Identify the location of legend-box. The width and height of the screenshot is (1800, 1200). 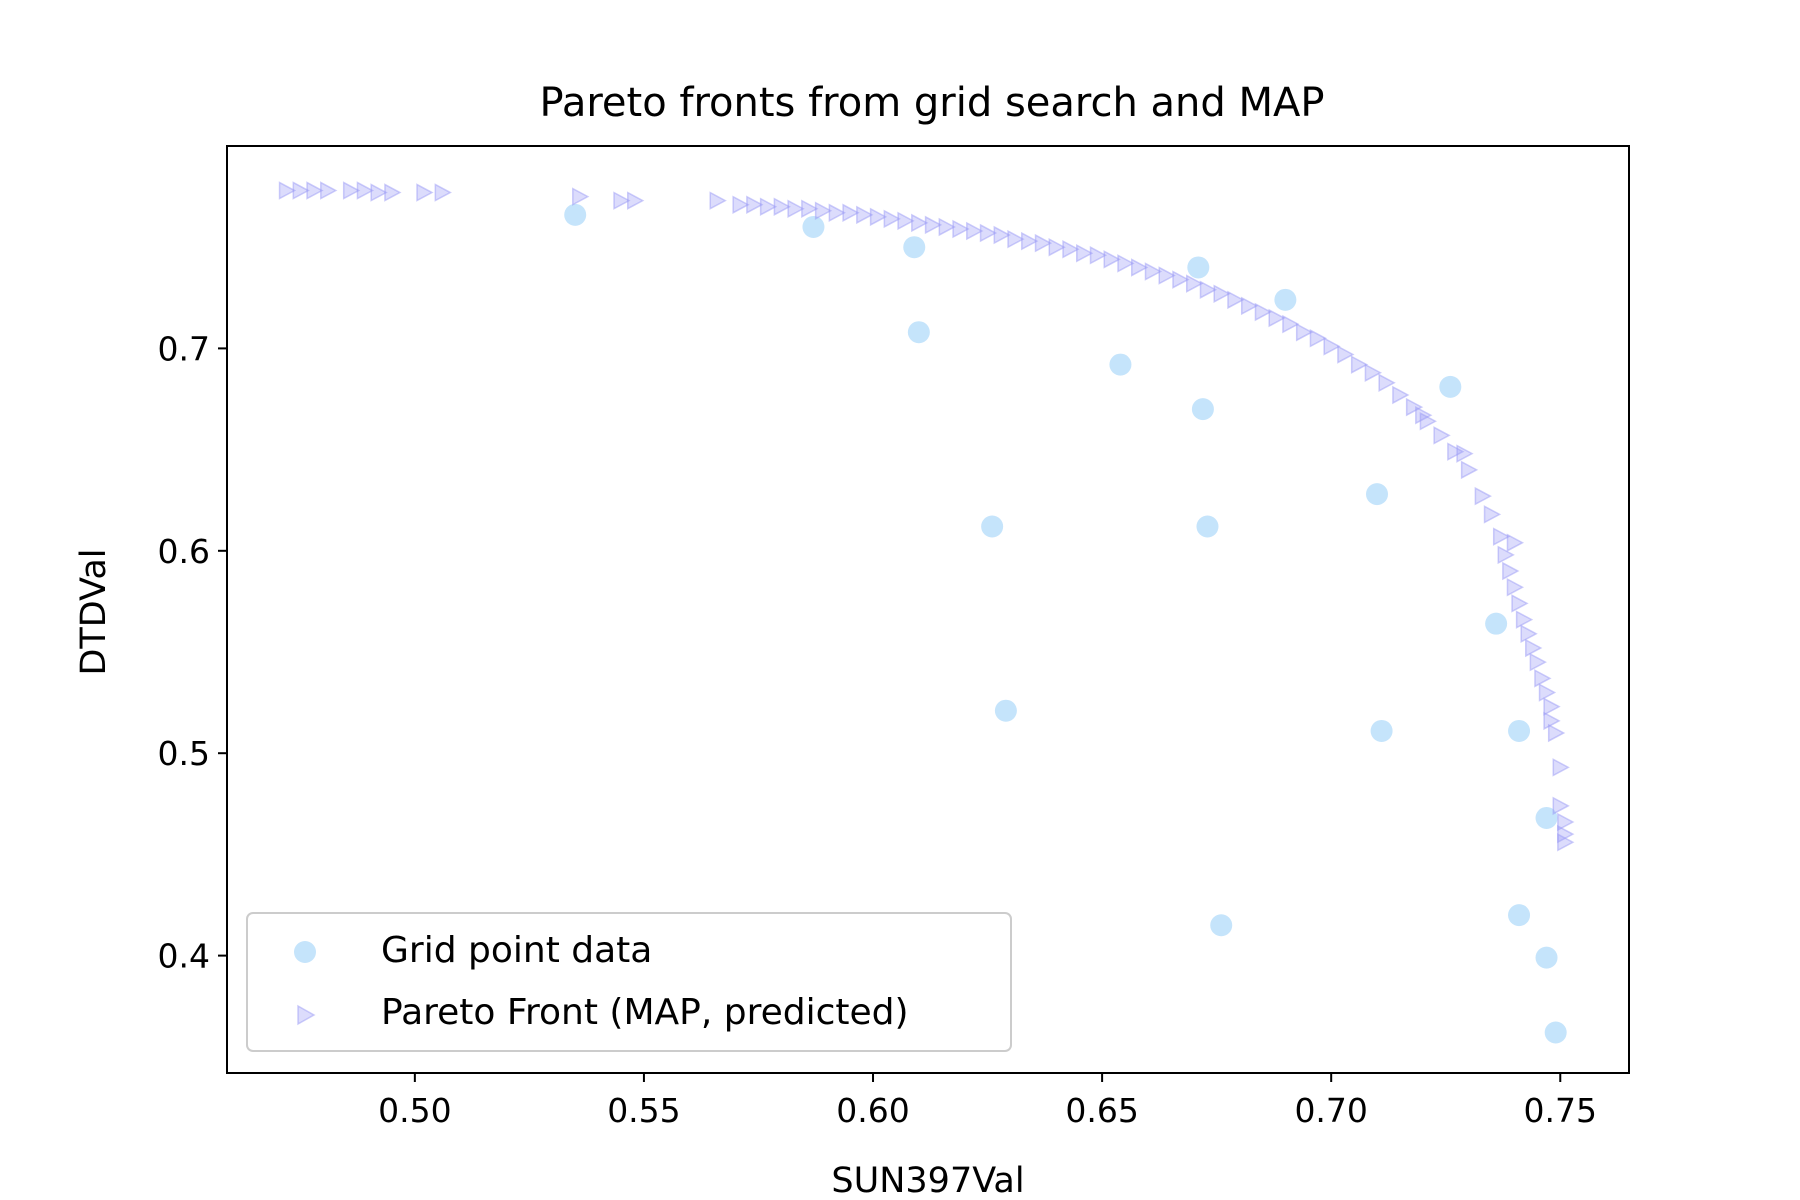
(629, 982).